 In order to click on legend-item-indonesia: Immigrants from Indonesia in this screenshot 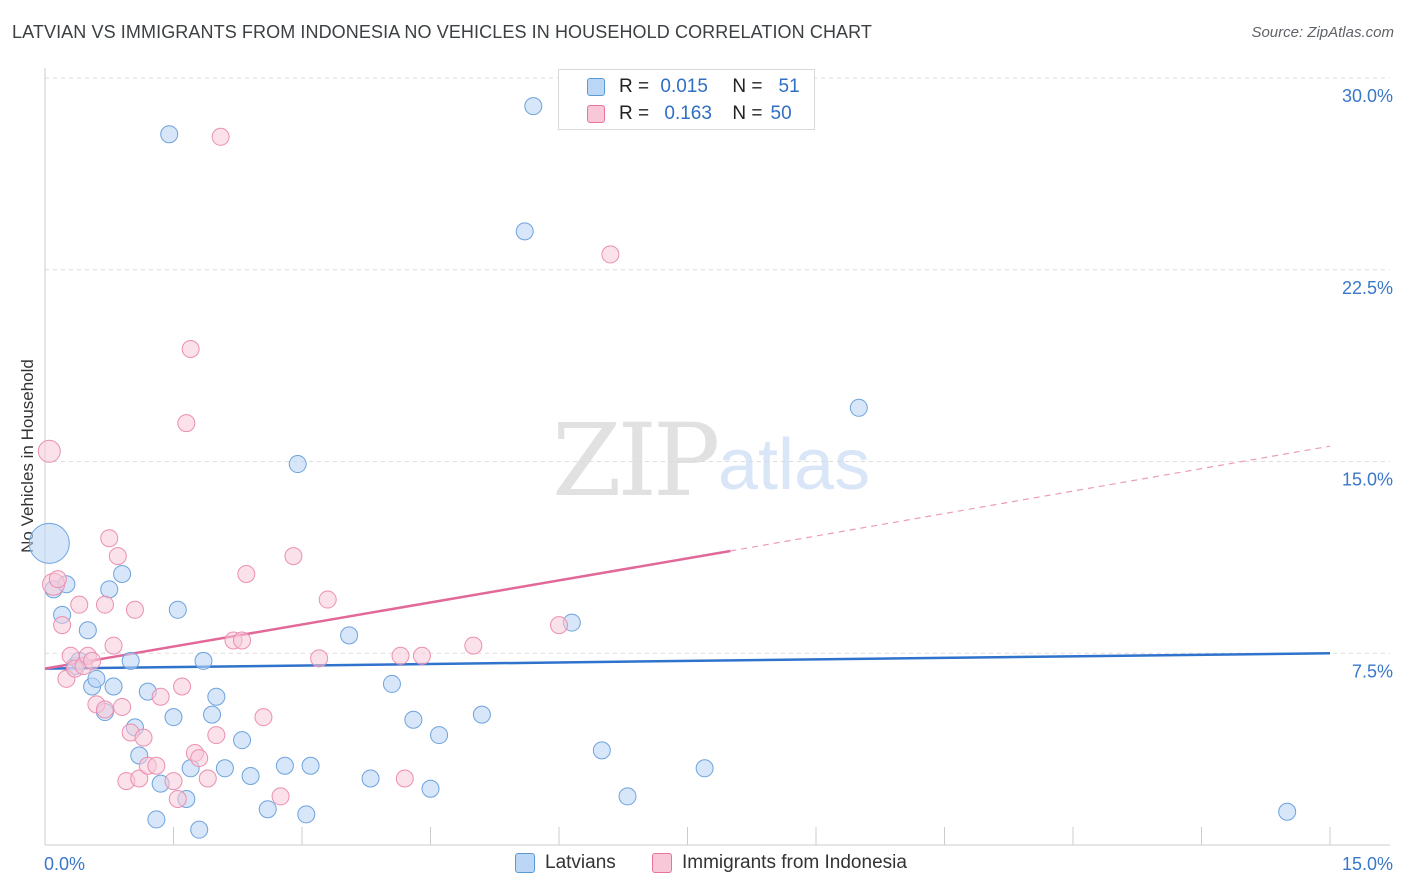, I will do `click(779, 863)`.